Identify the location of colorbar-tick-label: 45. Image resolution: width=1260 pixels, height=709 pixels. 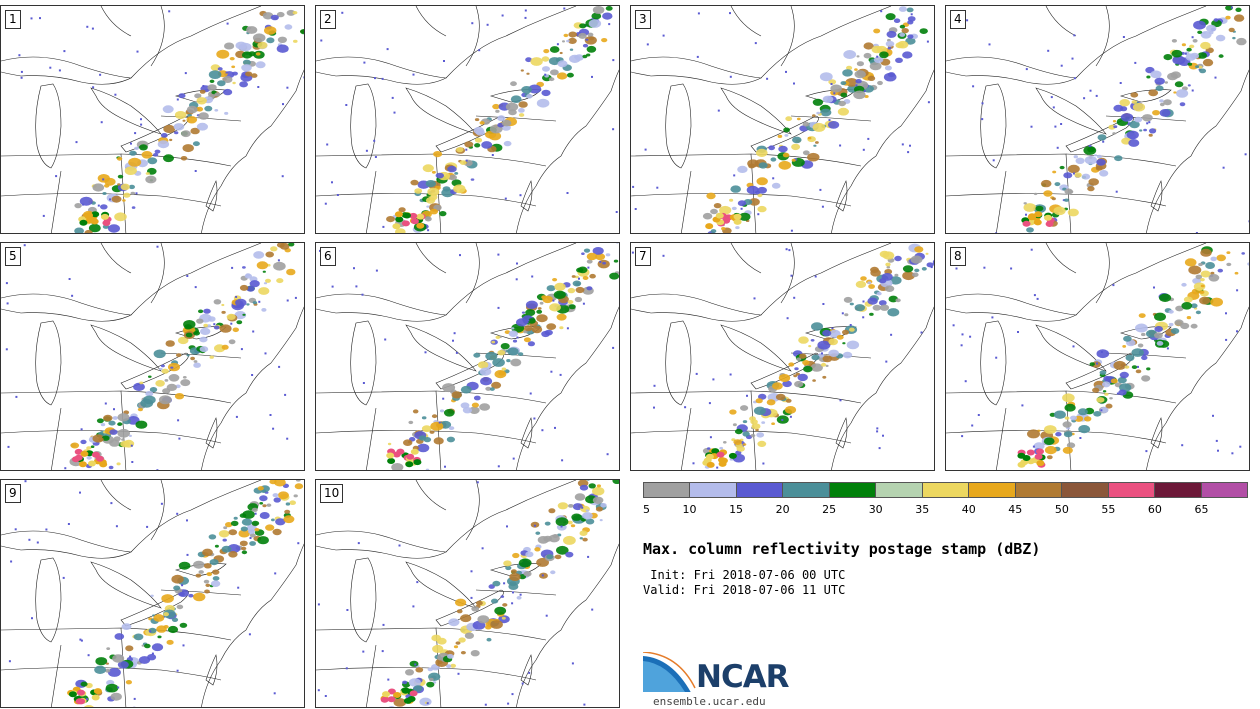
(1015, 509).